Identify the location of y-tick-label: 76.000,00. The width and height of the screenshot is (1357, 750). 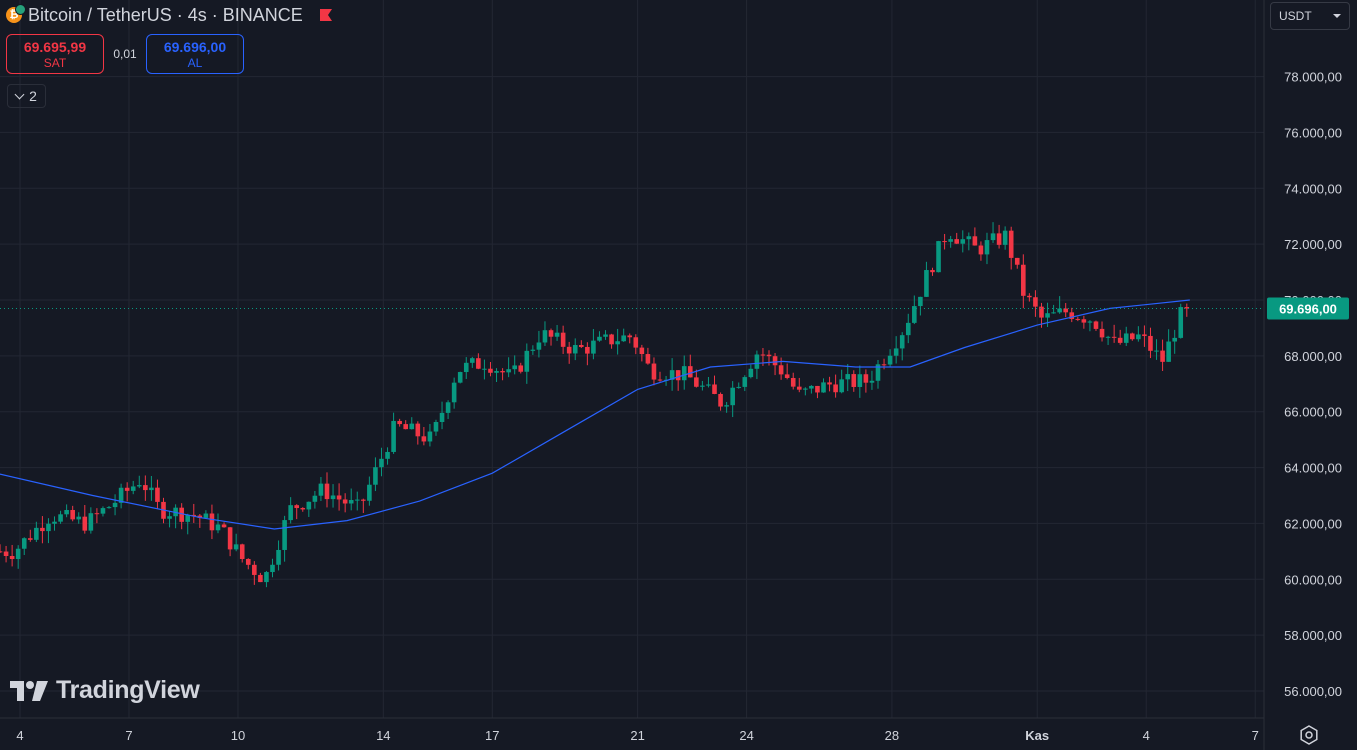
(1313, 132).